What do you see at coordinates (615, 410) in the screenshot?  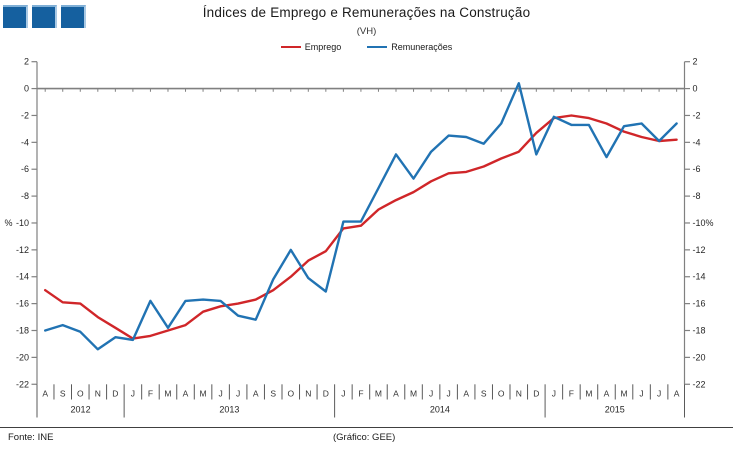 I see `svg-text: 2015` at bounding box center [615, 410].